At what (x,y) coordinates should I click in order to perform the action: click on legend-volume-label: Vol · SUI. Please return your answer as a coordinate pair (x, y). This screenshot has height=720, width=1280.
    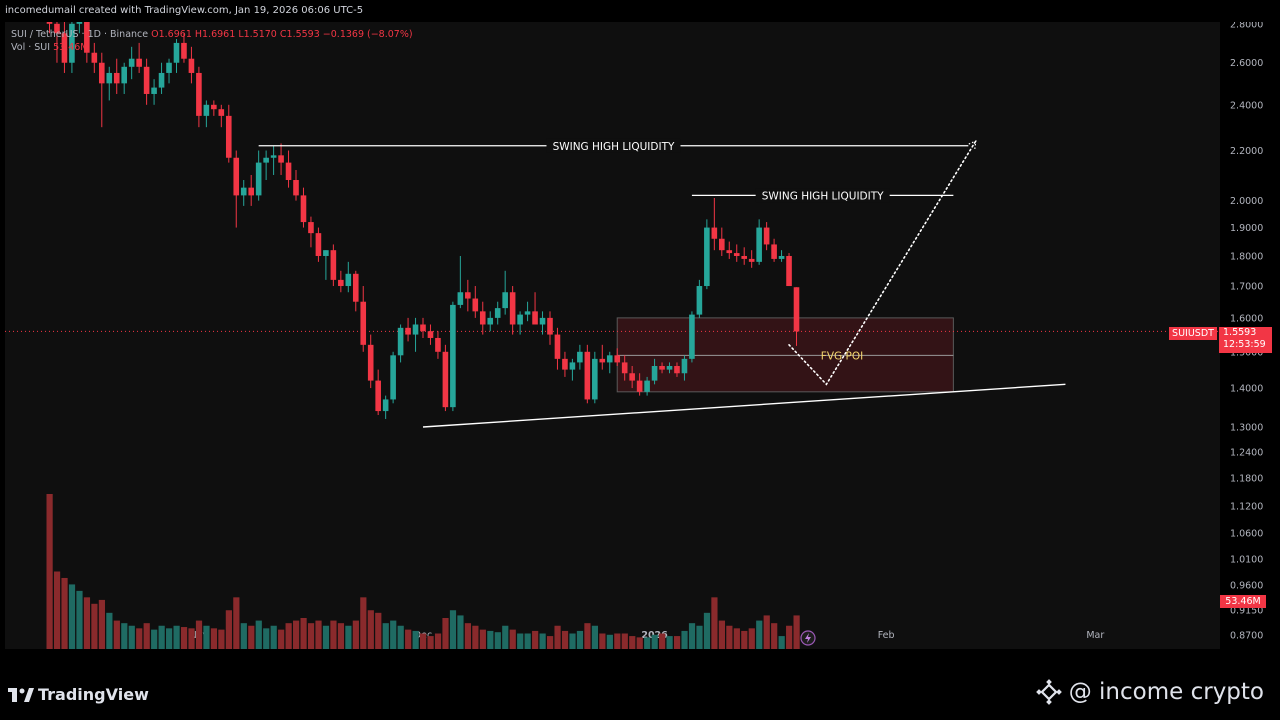
    Looking at the image, I should click on (31, 47).